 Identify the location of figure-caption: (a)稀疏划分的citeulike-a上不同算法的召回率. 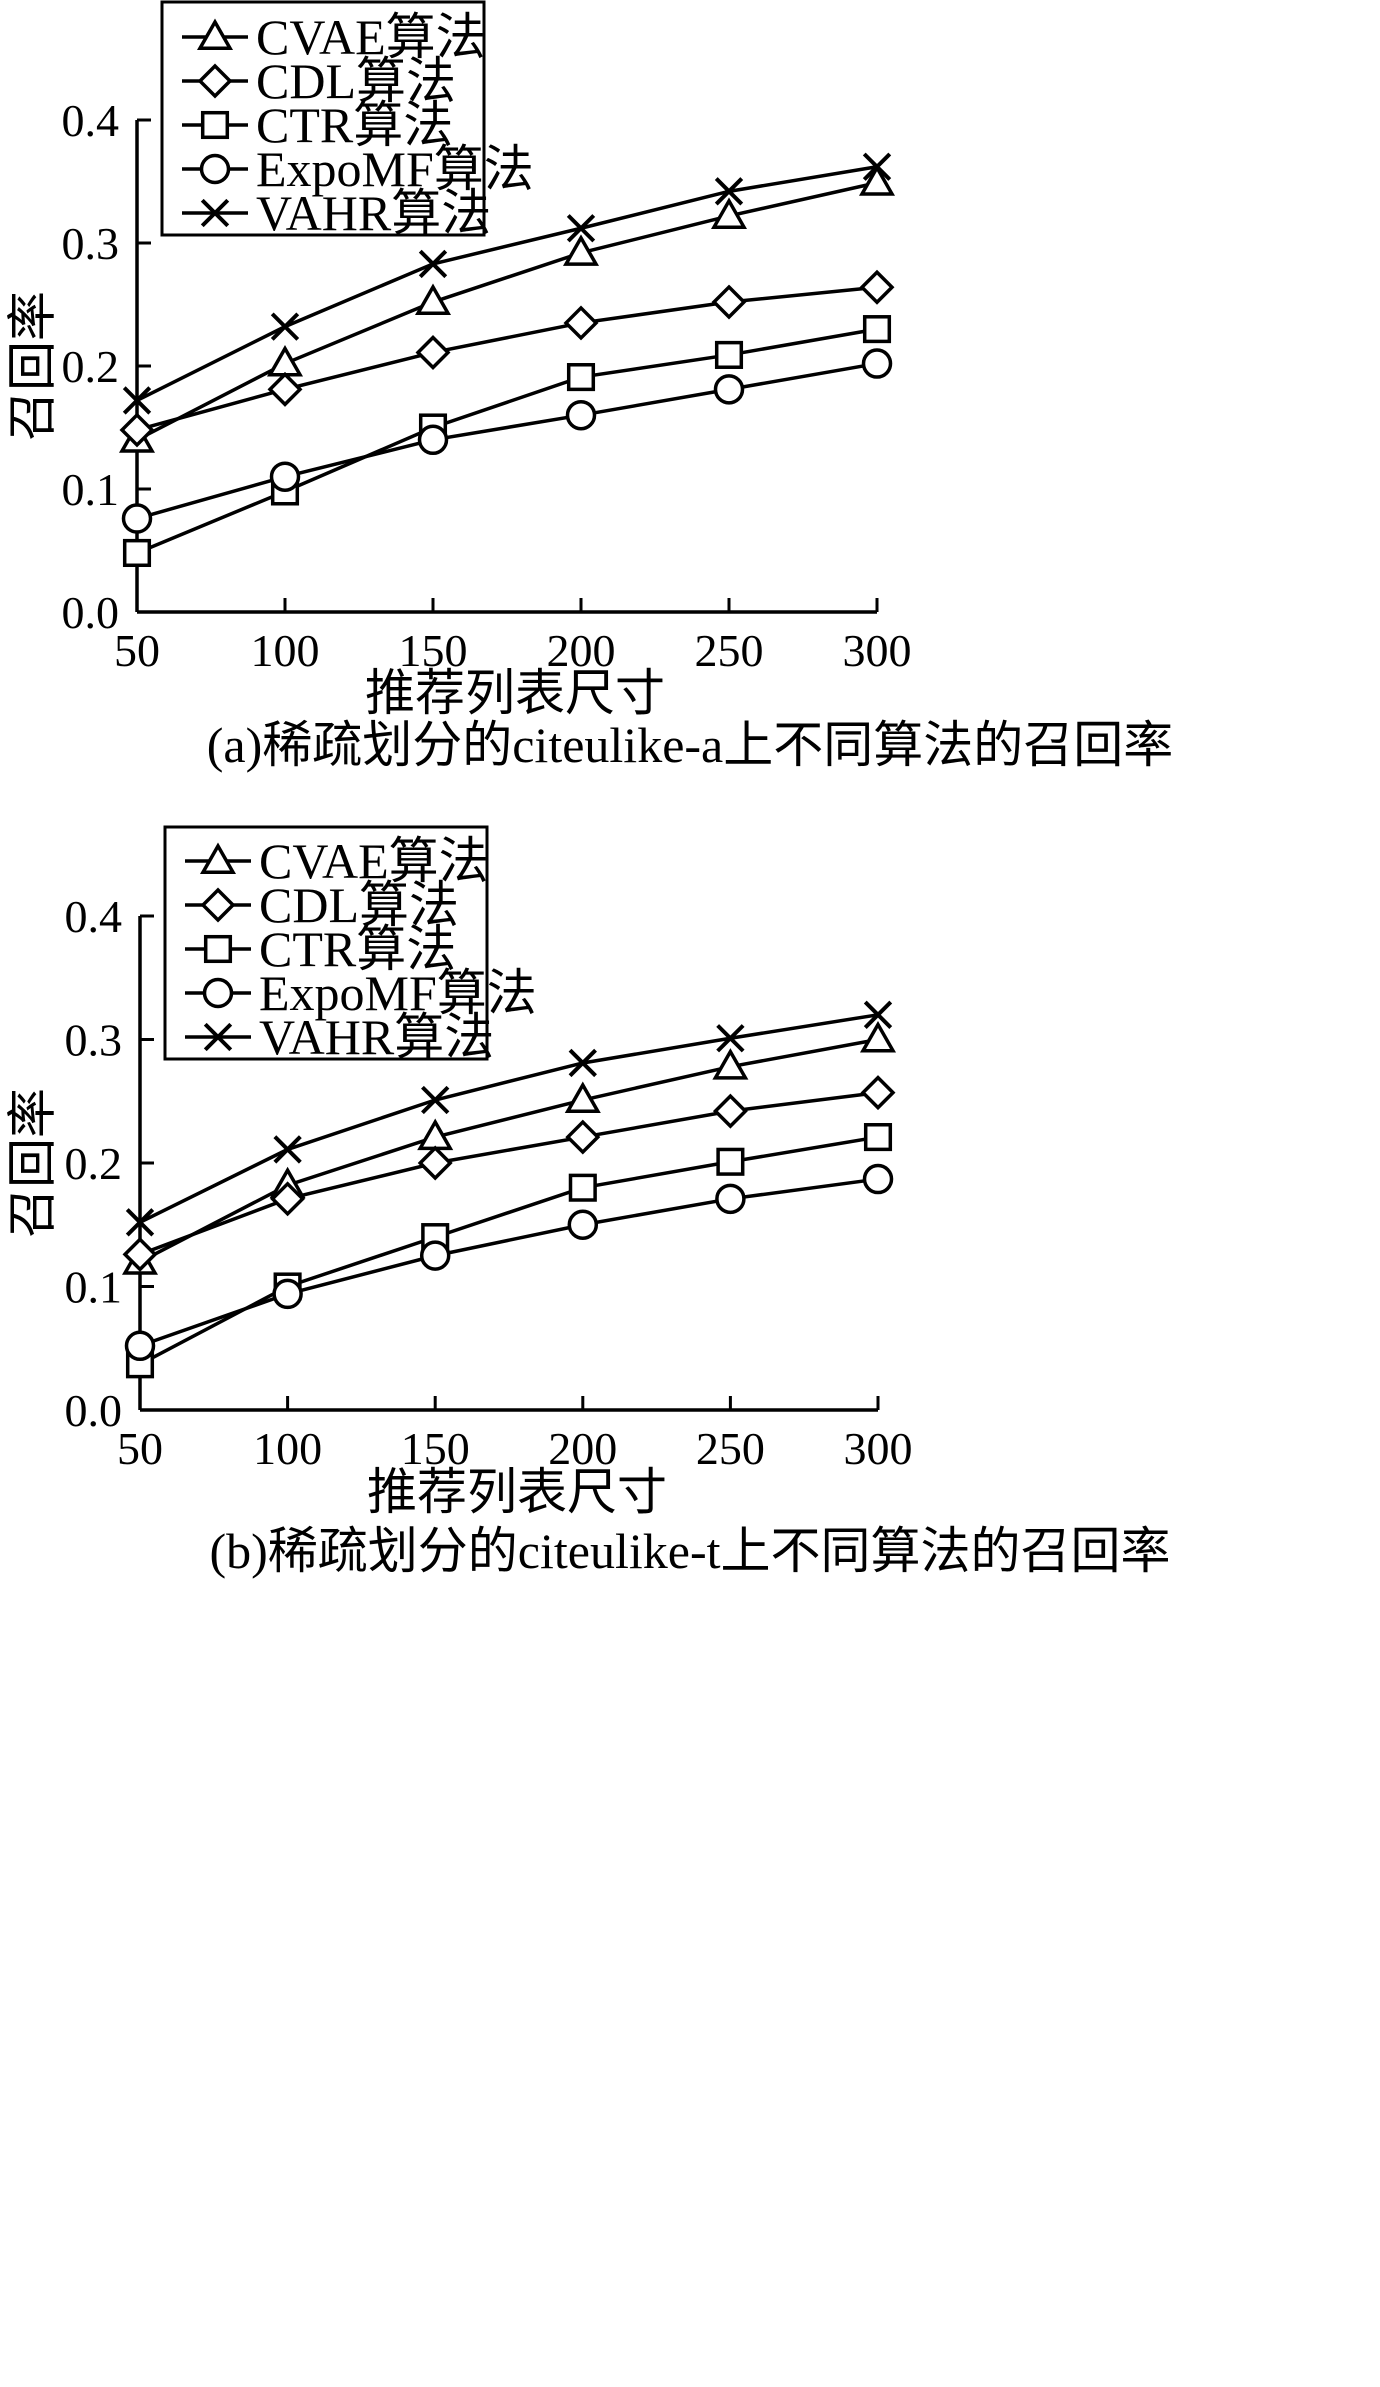
(690, 745).